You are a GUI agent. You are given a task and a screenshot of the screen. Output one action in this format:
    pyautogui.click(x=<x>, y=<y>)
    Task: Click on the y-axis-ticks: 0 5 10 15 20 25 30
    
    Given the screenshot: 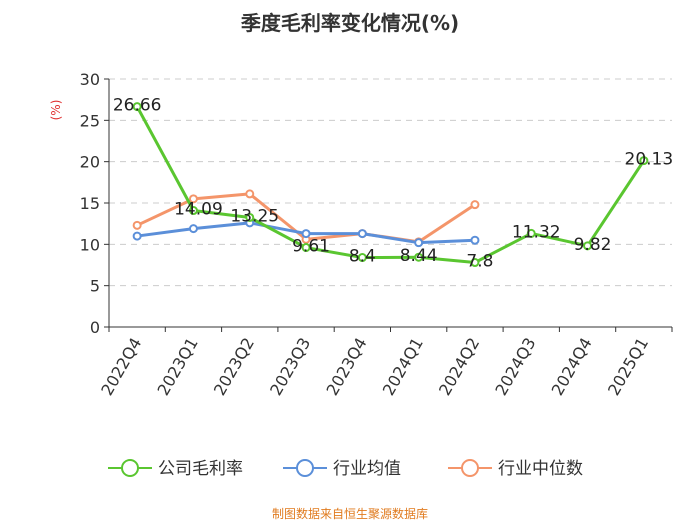 What is the action you would take?
    pyautogui.click(x=94, y=203)
    